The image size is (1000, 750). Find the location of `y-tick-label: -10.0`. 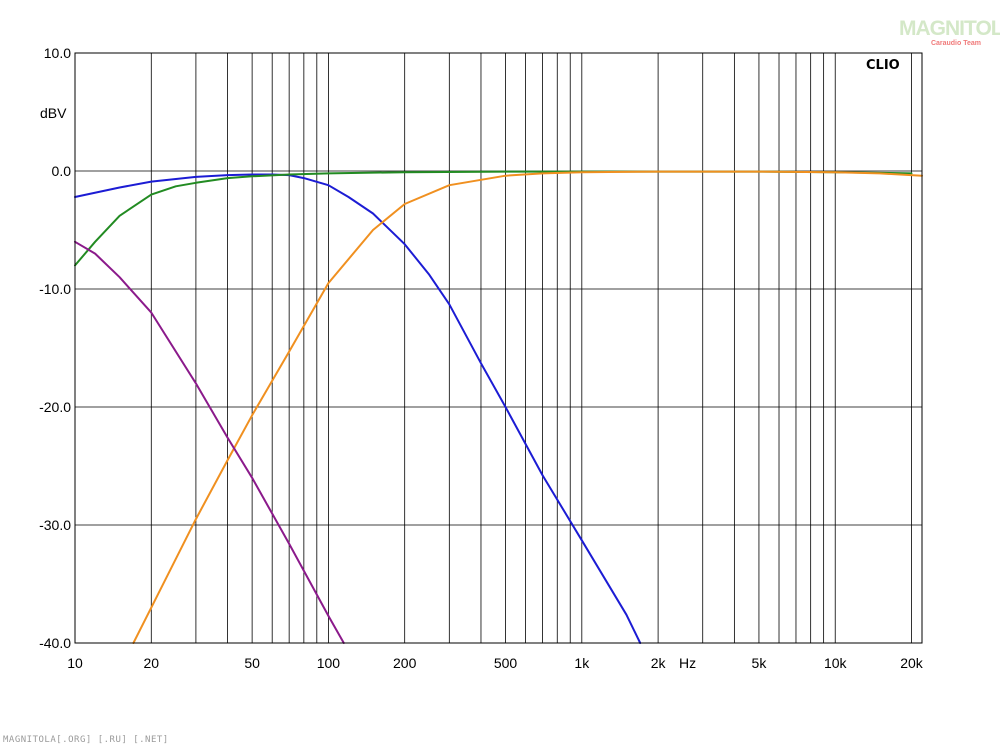

y-tick-label: -10.0 is located at coordinates (55, 289).